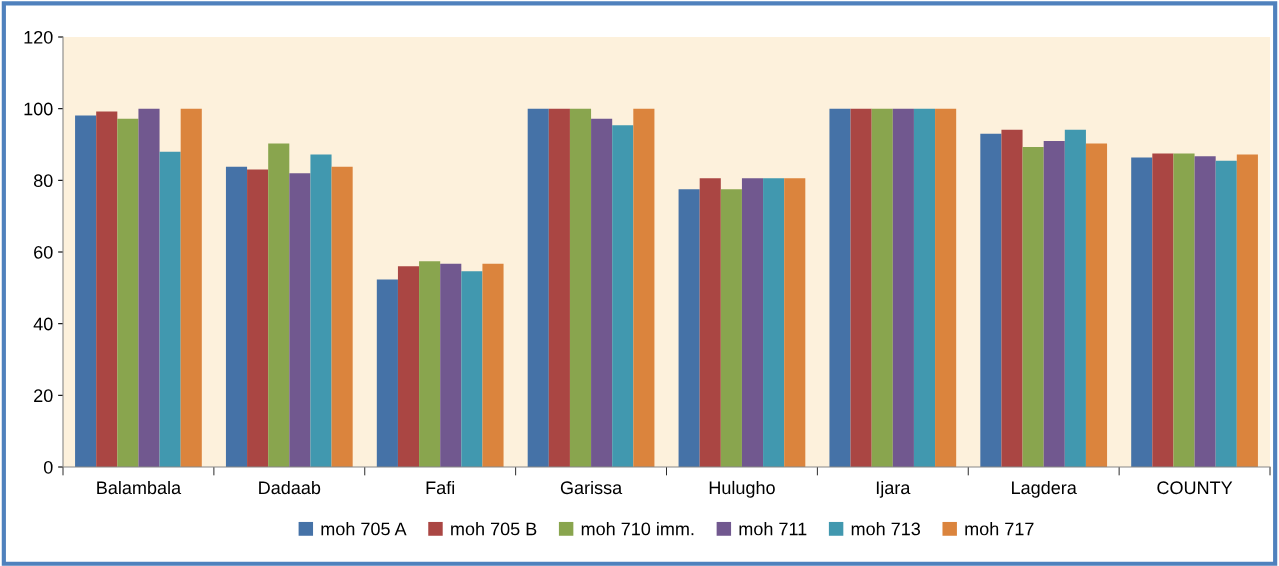  Describe the element at coordinates (139, 487) in the screenshot. I see `x-tick-label: Balambala` at that location.